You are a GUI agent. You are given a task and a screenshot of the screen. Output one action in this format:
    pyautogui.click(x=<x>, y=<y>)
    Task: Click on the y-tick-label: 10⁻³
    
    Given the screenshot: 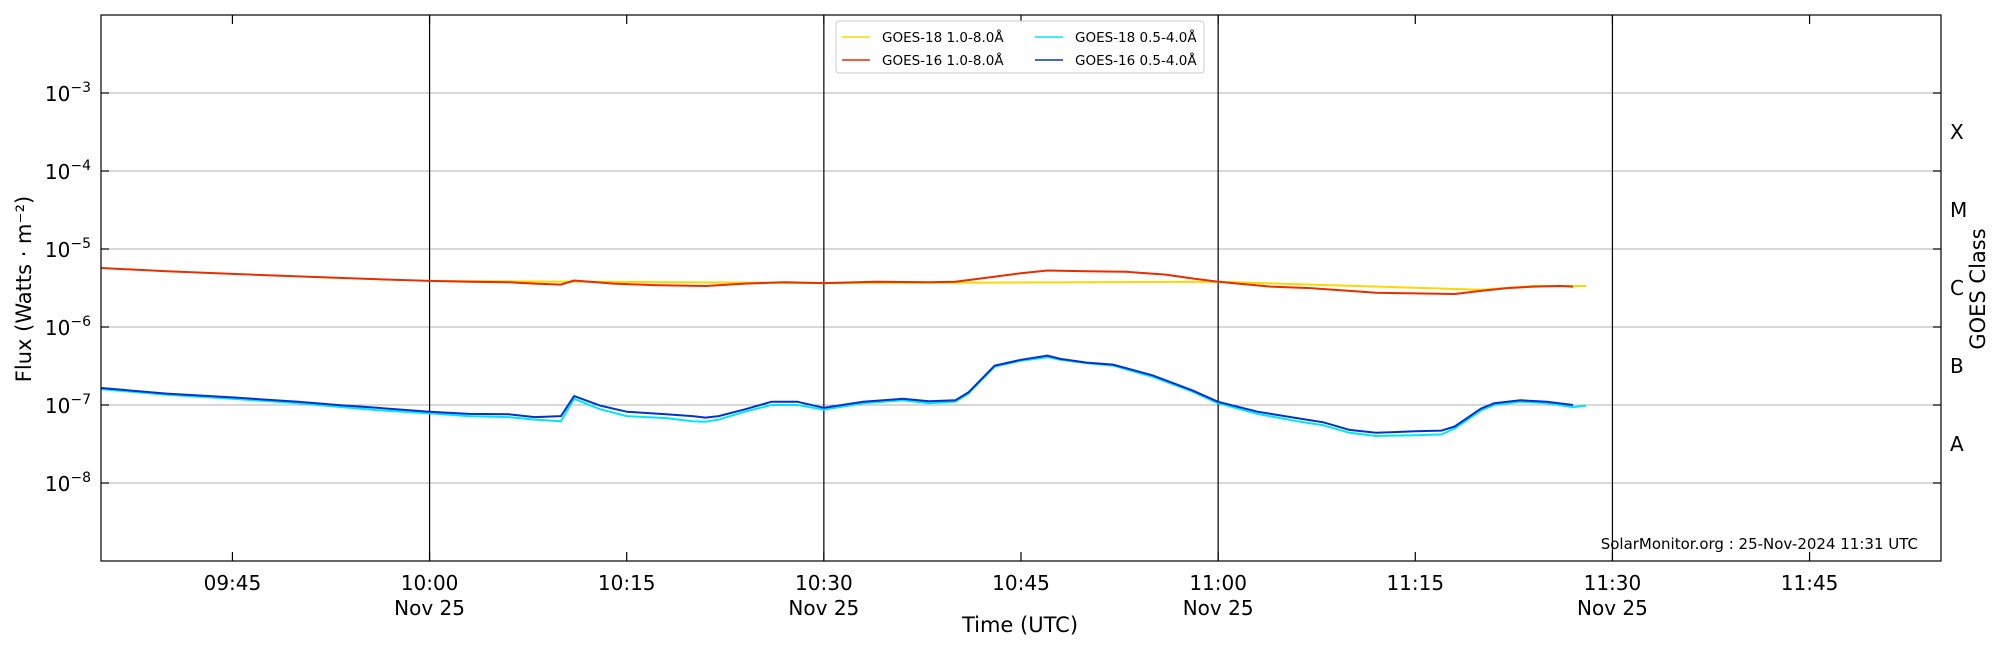 What is the action you would take?
    pyautogui.click(x=68, y=93)
    